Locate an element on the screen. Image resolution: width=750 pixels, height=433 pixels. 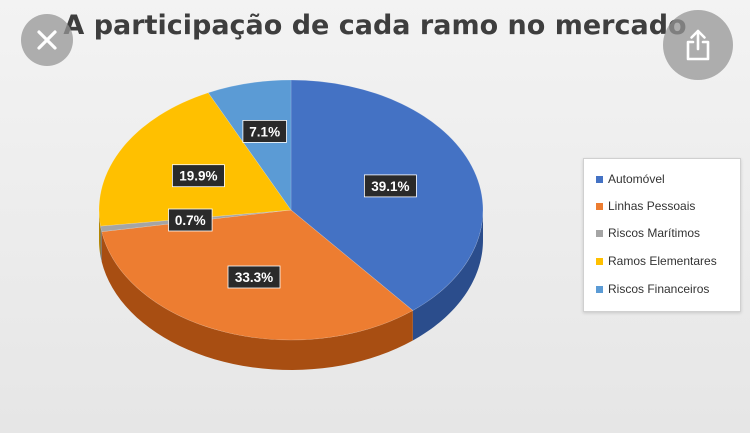
legend-item-linhas-pessoais: Linhas Pessoais is located at coordinates (645, 206).